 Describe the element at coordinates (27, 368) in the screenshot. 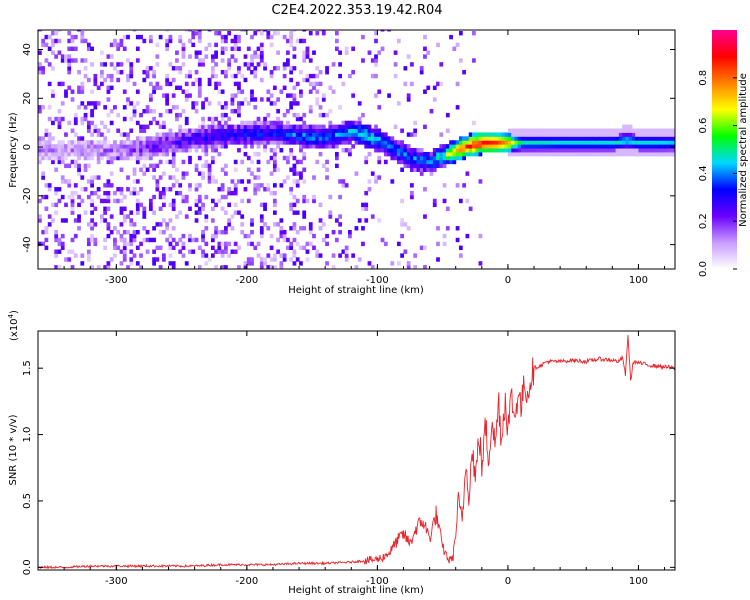

I see `snr-y-tick-label: 1.5` at that location.